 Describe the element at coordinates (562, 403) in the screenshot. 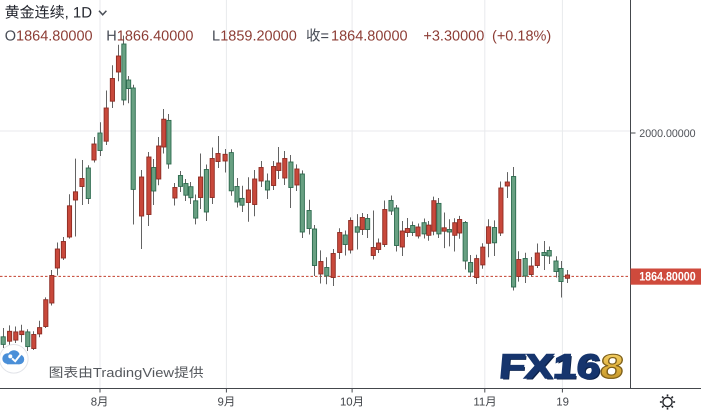

I see `svg-text: 19` at that location.